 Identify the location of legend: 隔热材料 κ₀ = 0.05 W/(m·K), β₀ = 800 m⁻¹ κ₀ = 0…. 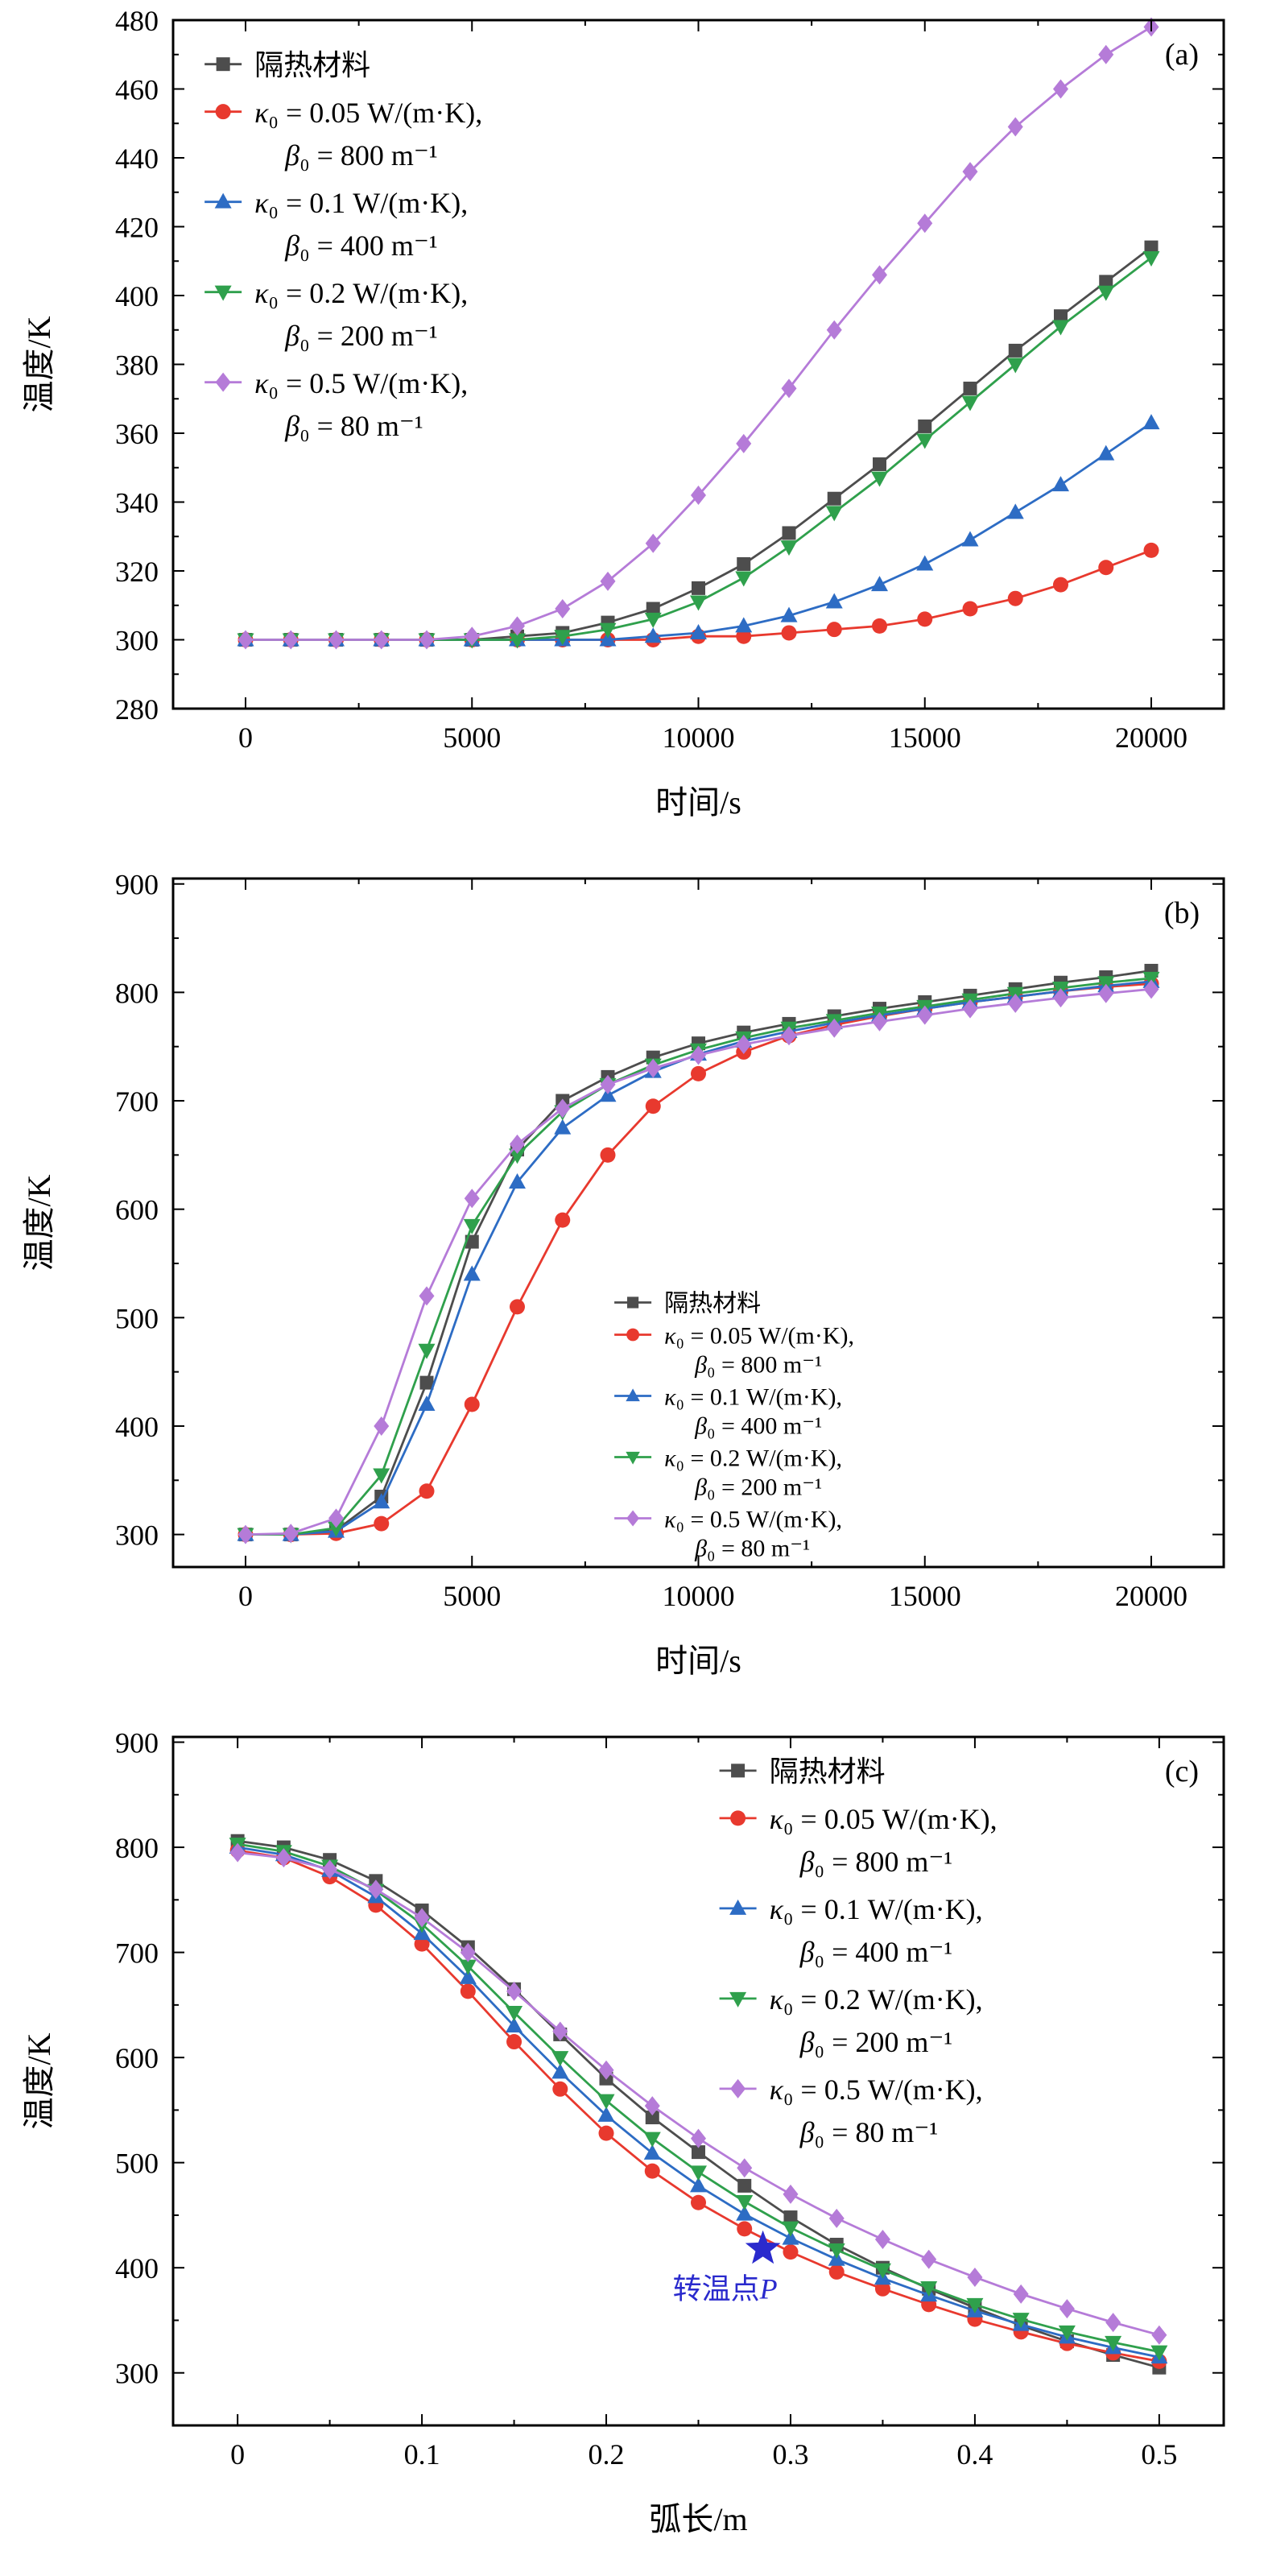
(343, 245).